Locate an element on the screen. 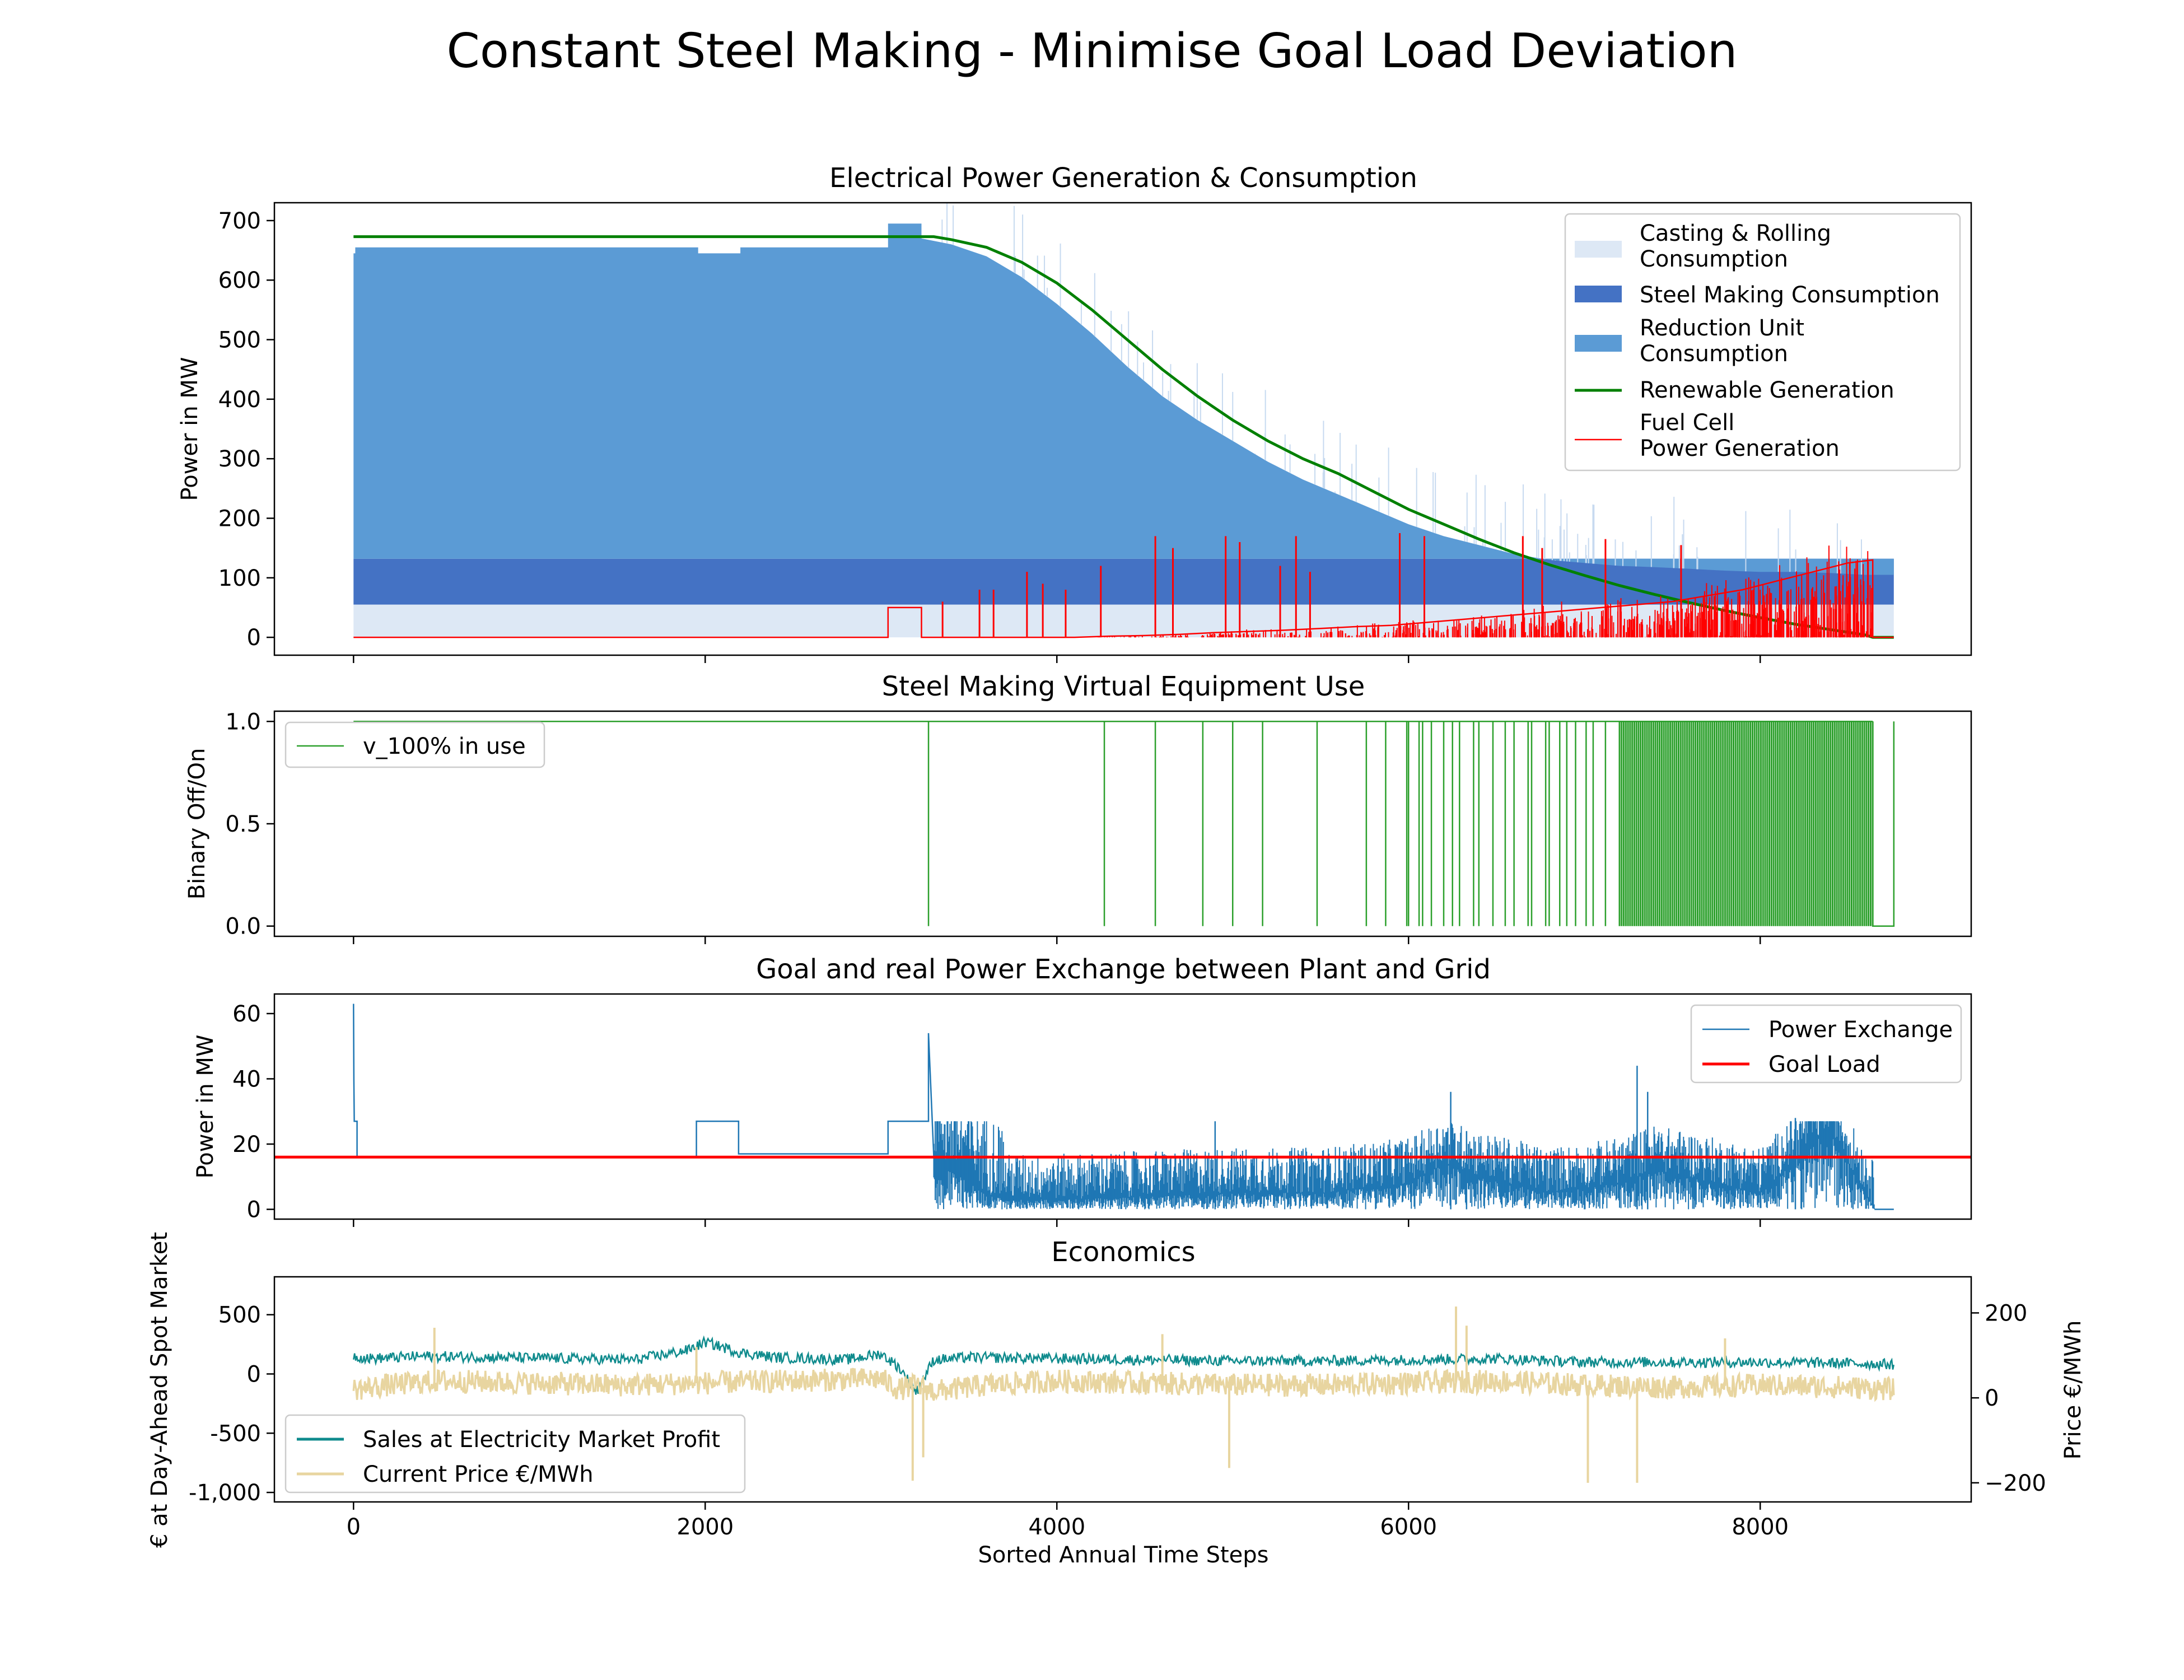  legend-label-casting: Casting & Rolling is located at coordinates (1736, 234).